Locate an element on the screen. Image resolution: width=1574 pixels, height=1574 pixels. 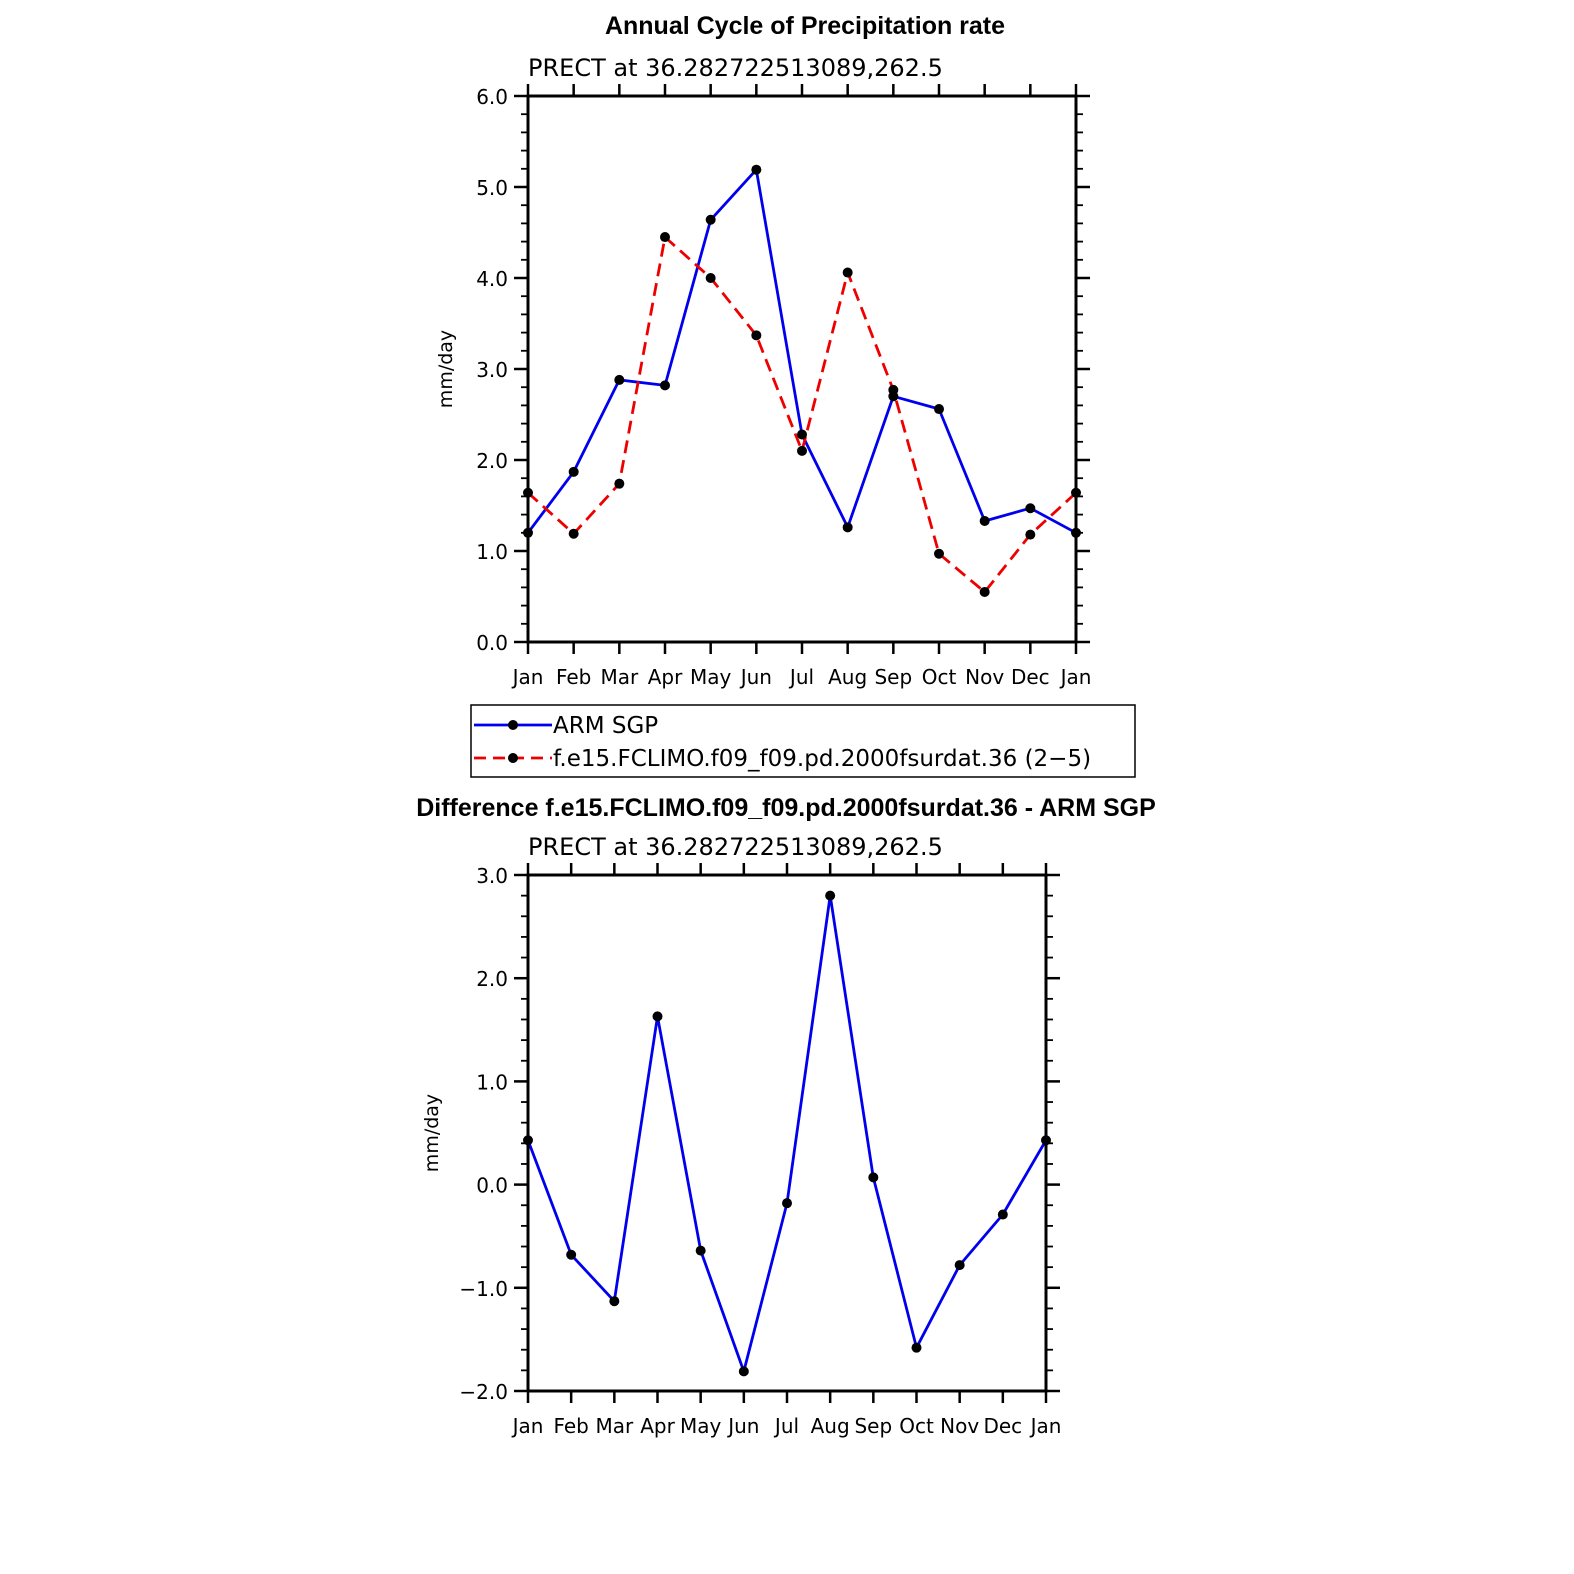
y-tick-label: 5.0 is located at coordinates (492, 188).